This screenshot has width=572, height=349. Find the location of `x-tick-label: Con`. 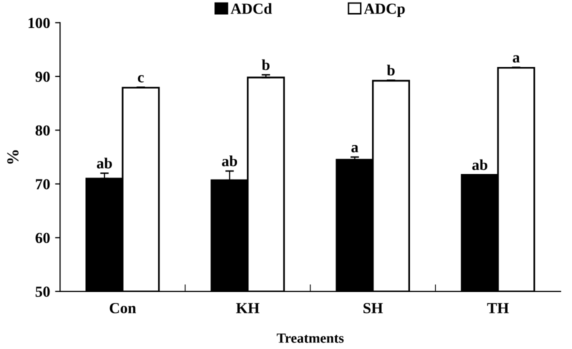

x-tick-label: Con is located at coordinates (123, 308).